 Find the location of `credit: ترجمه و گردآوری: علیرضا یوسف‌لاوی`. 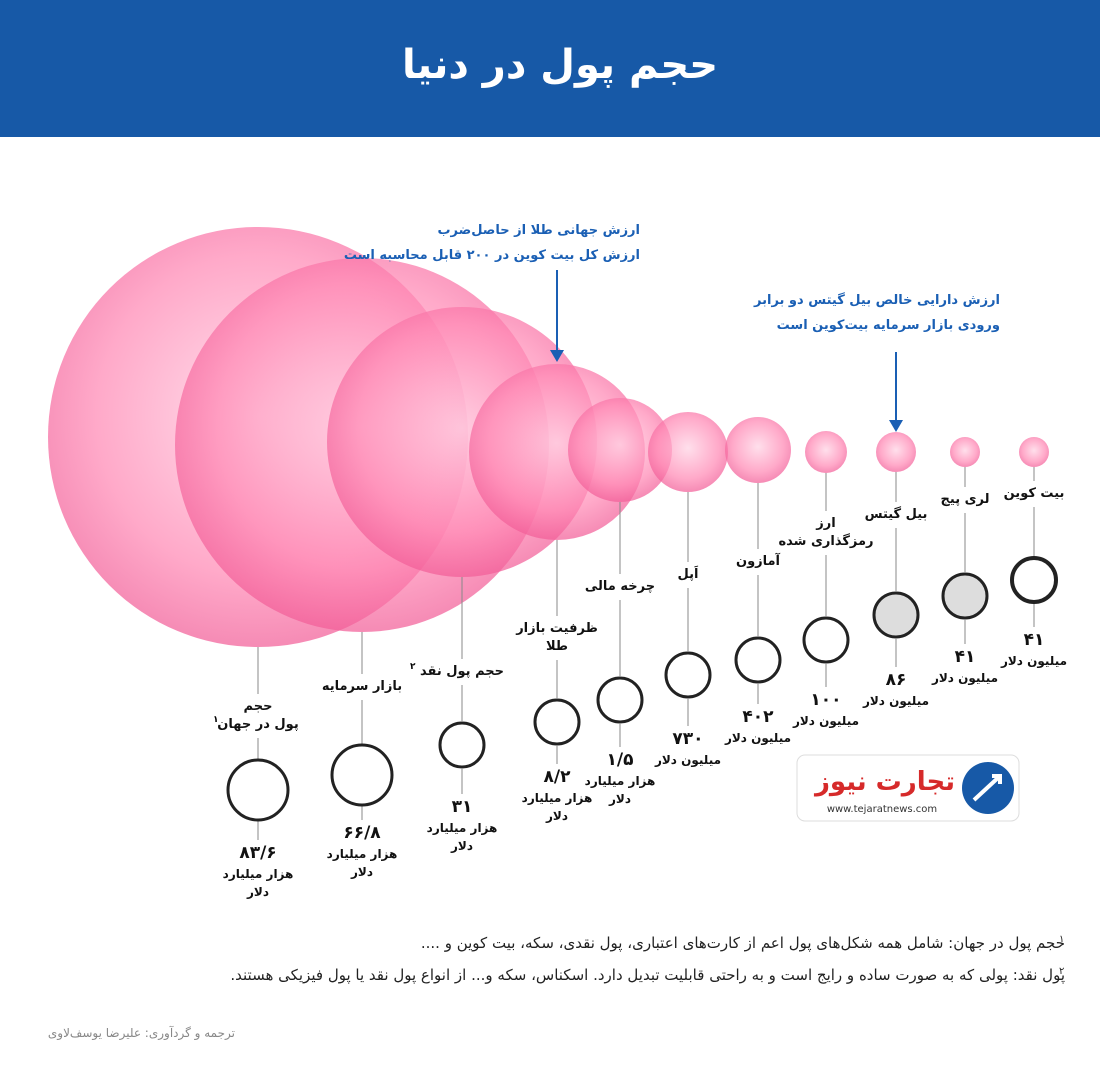

credit: ترجمه و گردآوری: علیرضا یوسف‌لاوی is located at coordinates (141, 1033).